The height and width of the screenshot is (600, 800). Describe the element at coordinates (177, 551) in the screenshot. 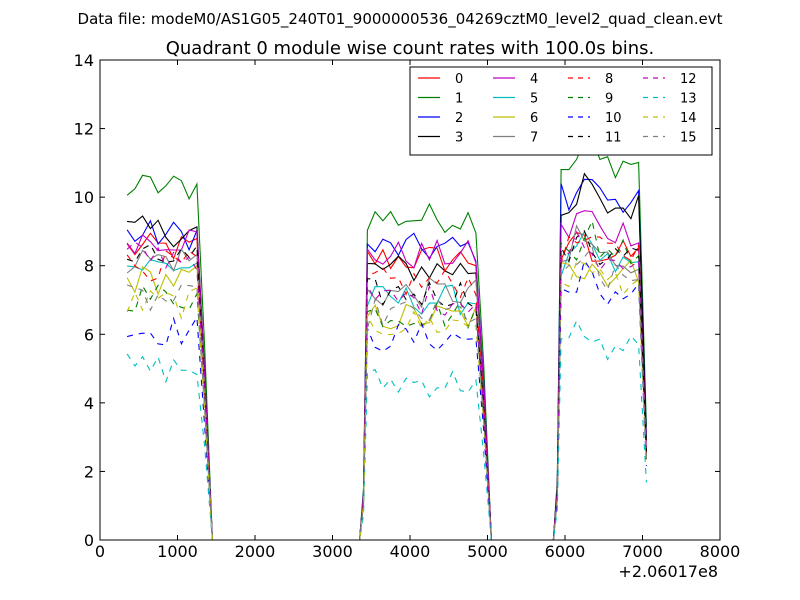

I see `x-tick-label: 1000` at that location.